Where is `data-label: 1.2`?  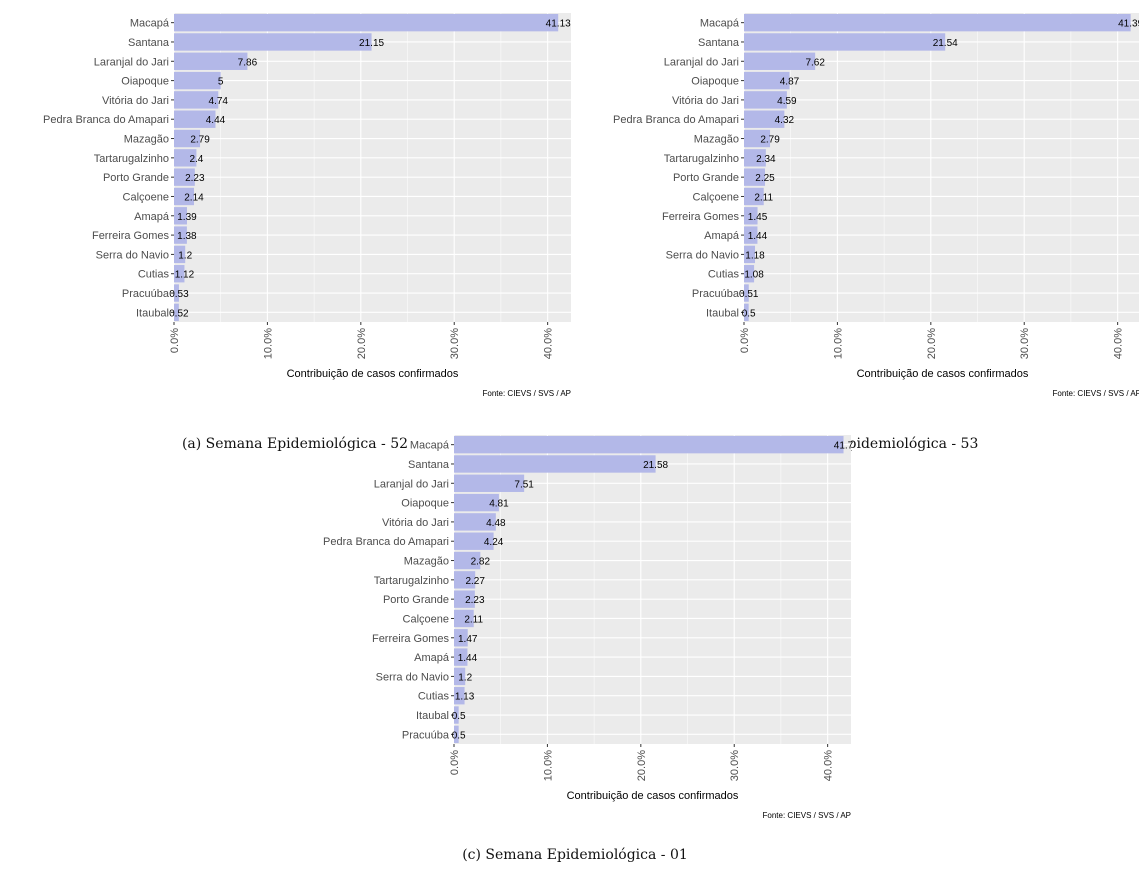 data-label: 1.2 is located at coordinates (185, 255).